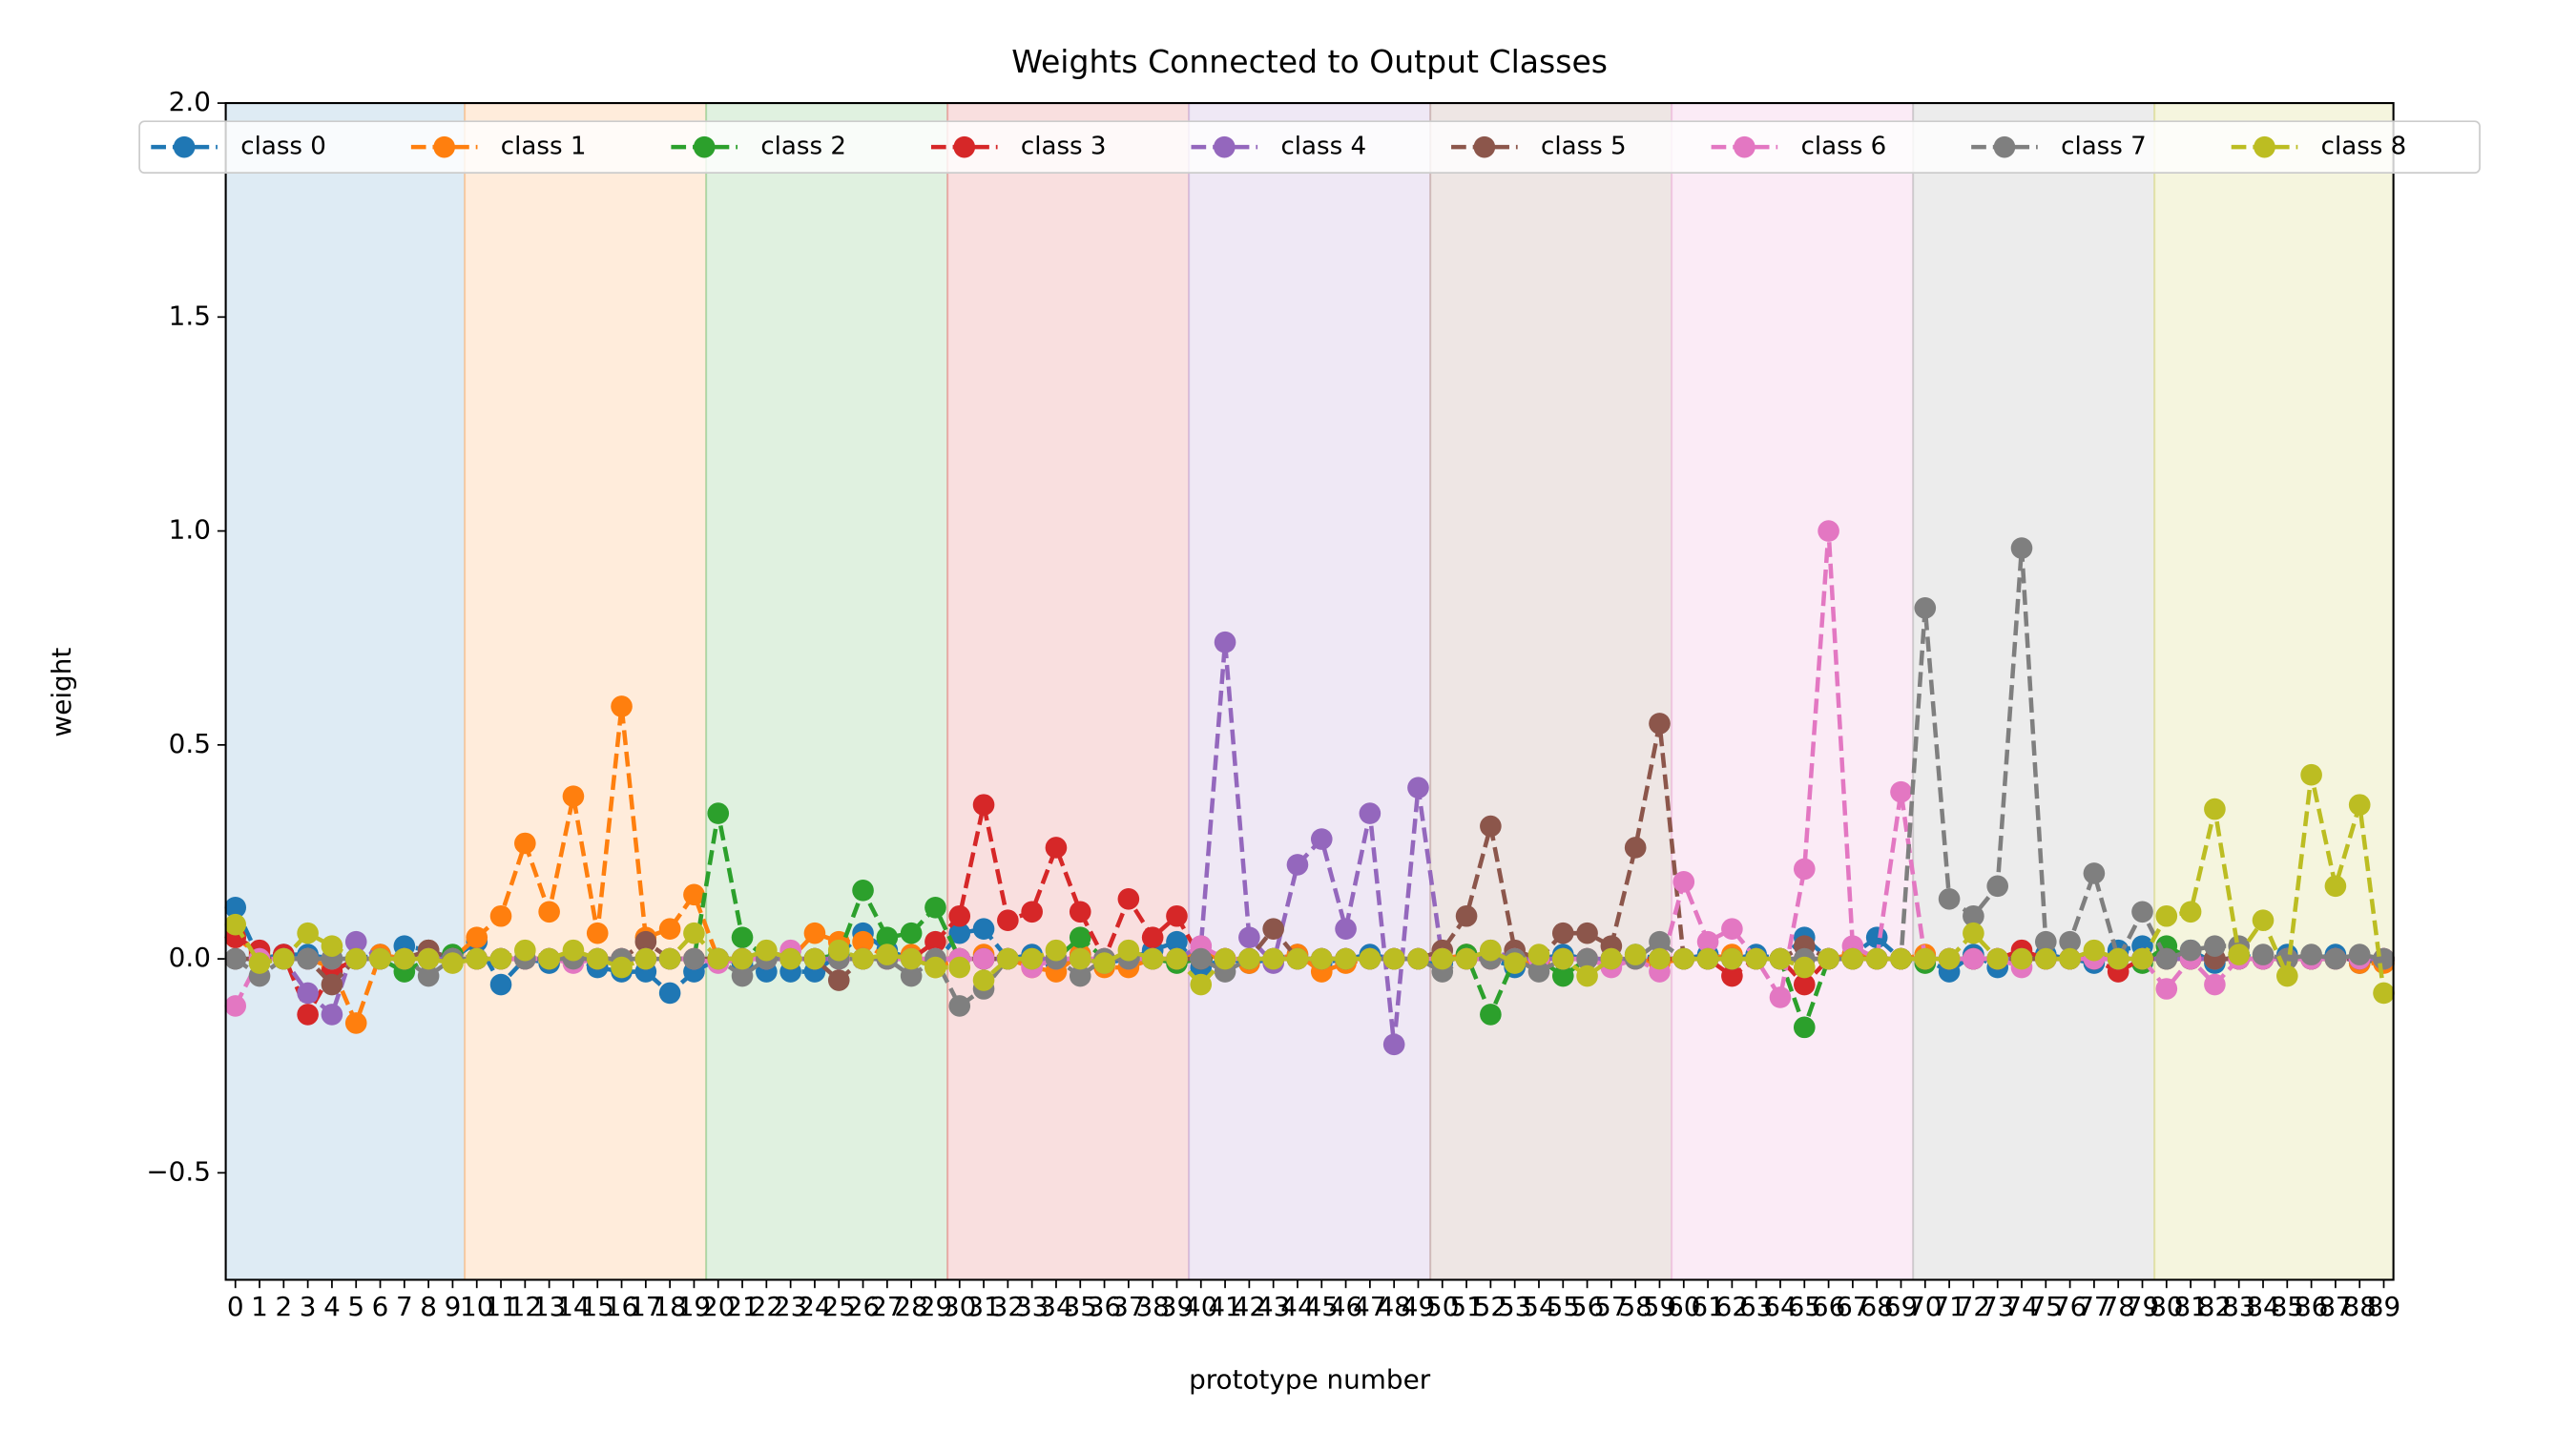  What do you see at coordinates (332, 1306) in the screenshot?
I see `x-tick-label: 4` at bounding box center [332, 1306].